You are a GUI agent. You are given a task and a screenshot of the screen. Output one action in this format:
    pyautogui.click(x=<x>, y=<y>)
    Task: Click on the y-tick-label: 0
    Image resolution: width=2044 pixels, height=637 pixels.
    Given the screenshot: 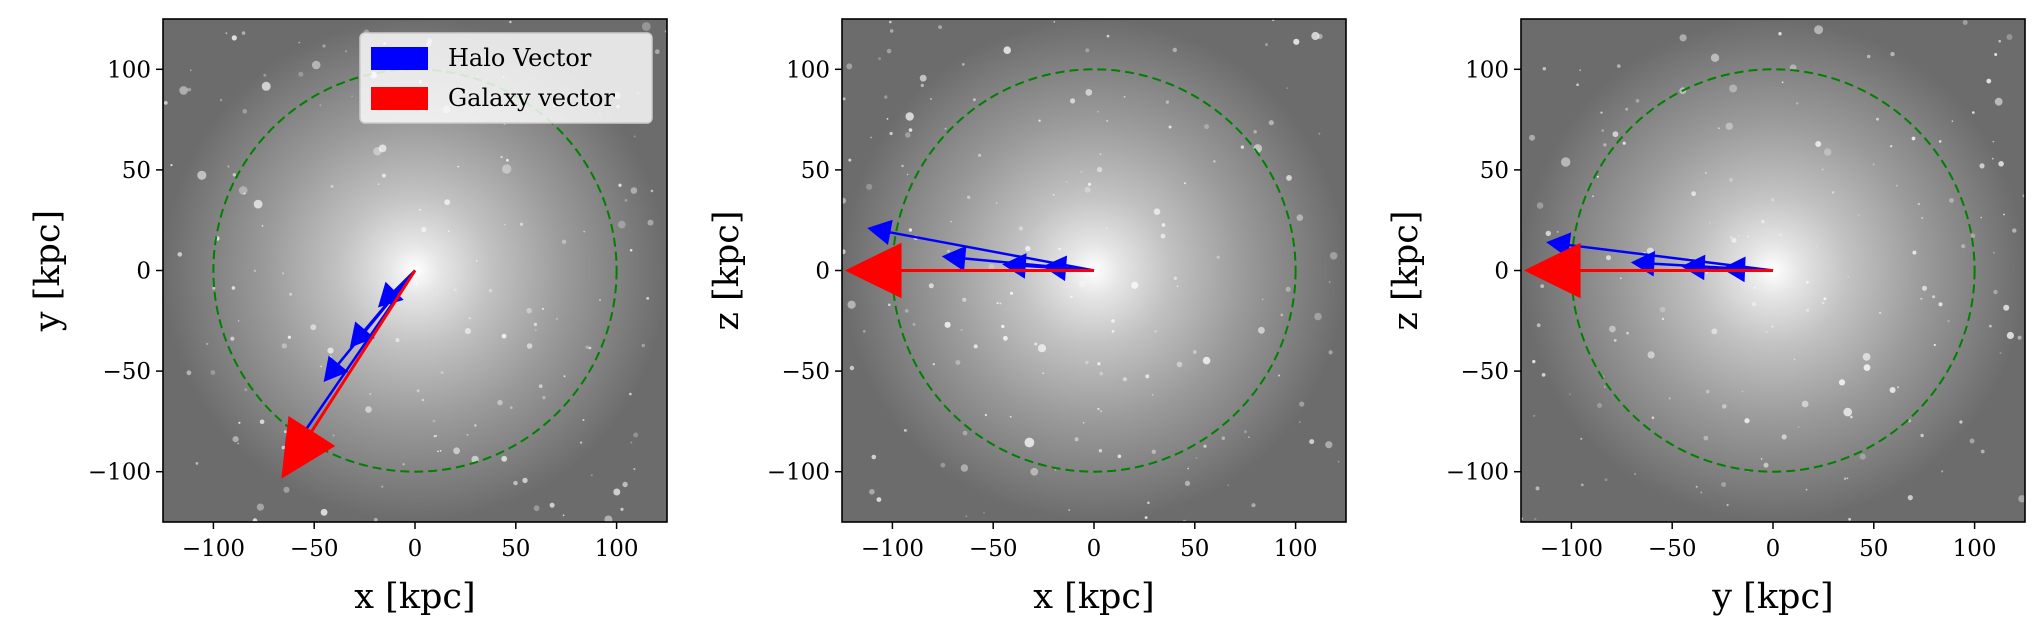 What is the action you would take?
    pyautogui.click(x=822, y=272)
    